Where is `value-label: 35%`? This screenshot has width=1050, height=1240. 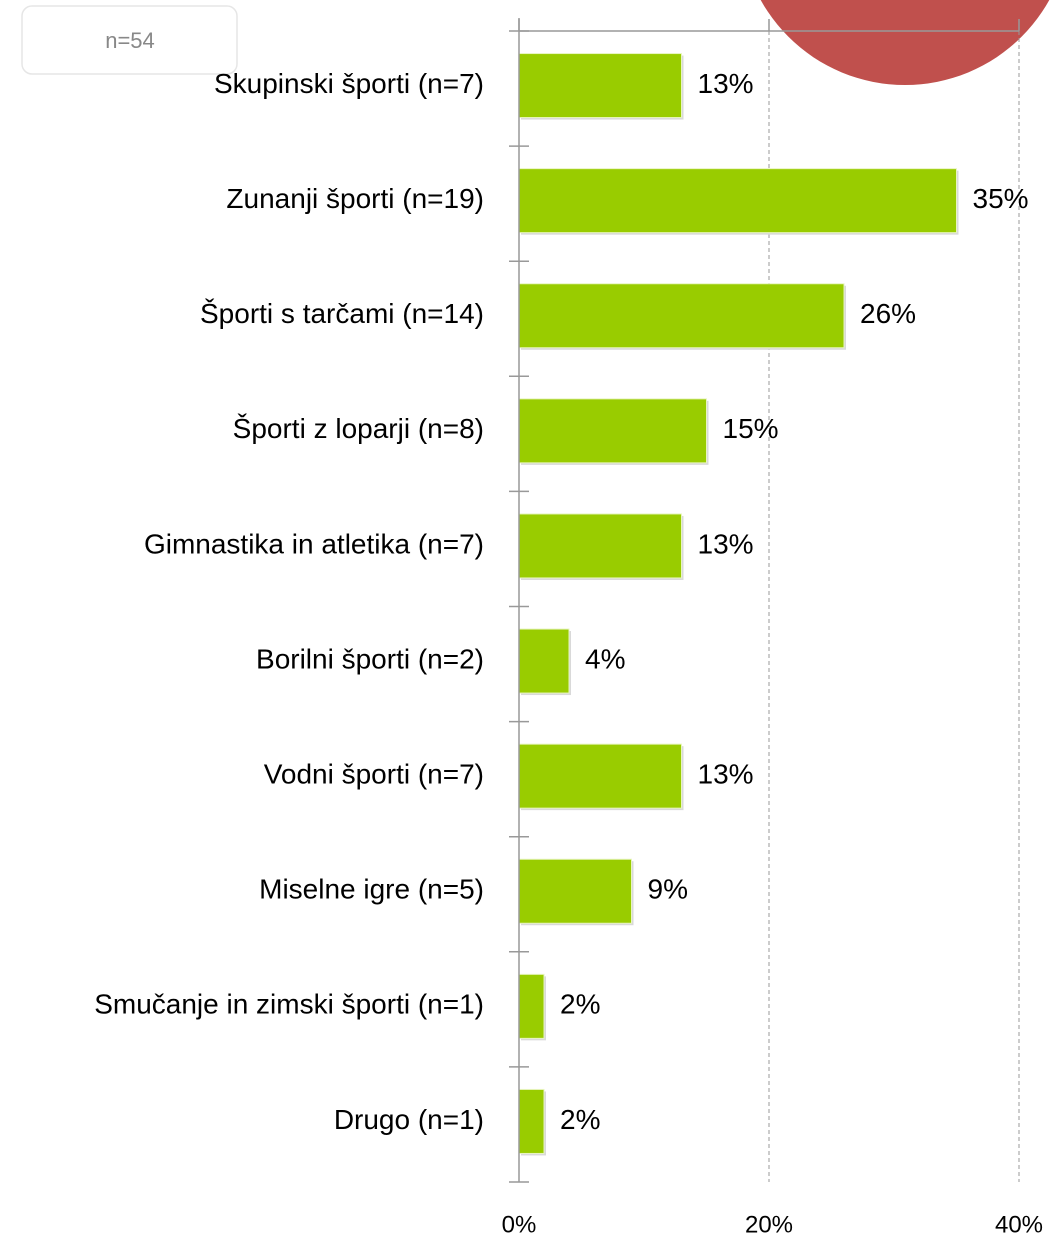 value-label: 35% is located at coordinates (1001, 198).